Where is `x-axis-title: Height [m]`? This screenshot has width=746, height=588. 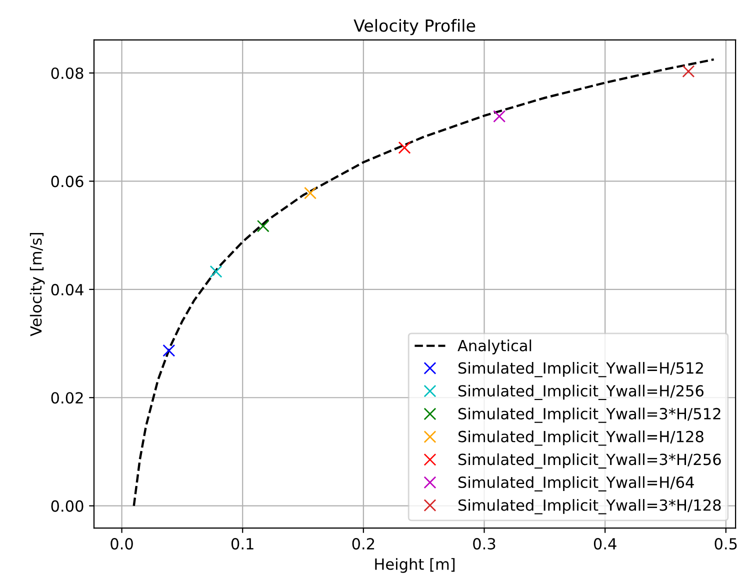 x-axis-title: Height [m] is located at coordinates (415, 565).